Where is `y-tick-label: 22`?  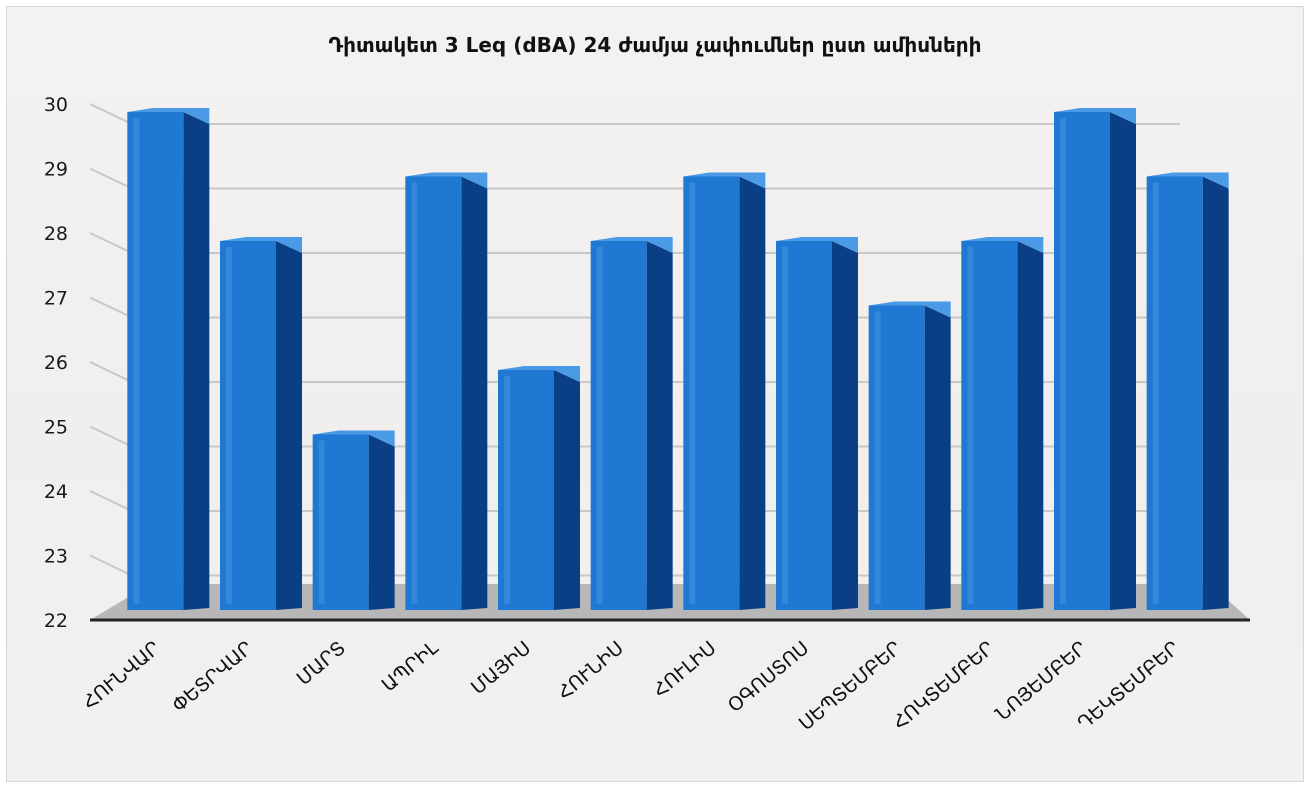 y-tick-label: 22 is located at coordinates (56, 621).